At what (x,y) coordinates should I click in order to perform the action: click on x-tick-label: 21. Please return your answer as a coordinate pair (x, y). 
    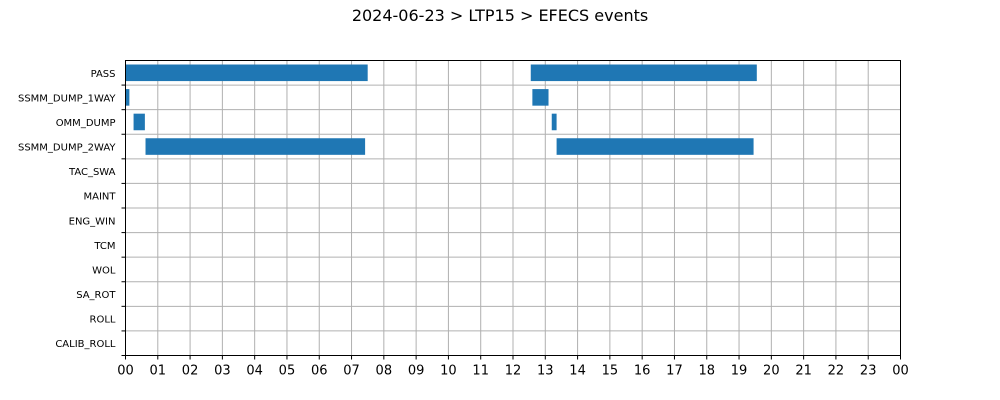
    Looking at the image, I should click on (803, 371).